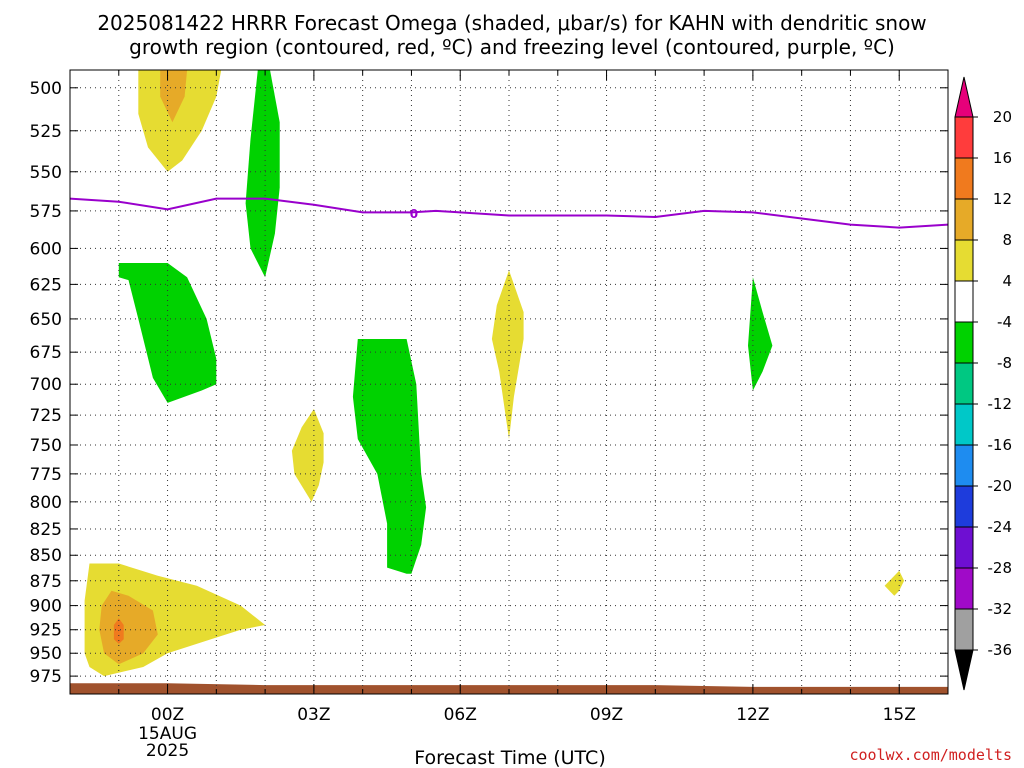  Describe the element at coordinates (1002, 158) in the screenshot. I see `colorbar-label: 16` at that location.